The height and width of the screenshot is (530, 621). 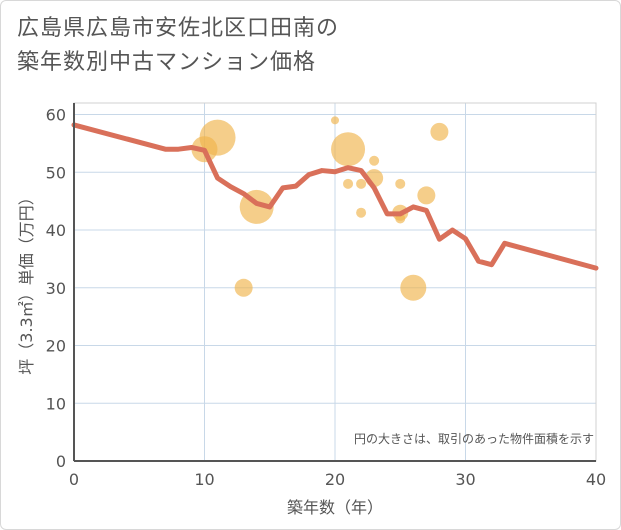 I want to click on x-tick-label-20: 20, so click(x=335, y=479).